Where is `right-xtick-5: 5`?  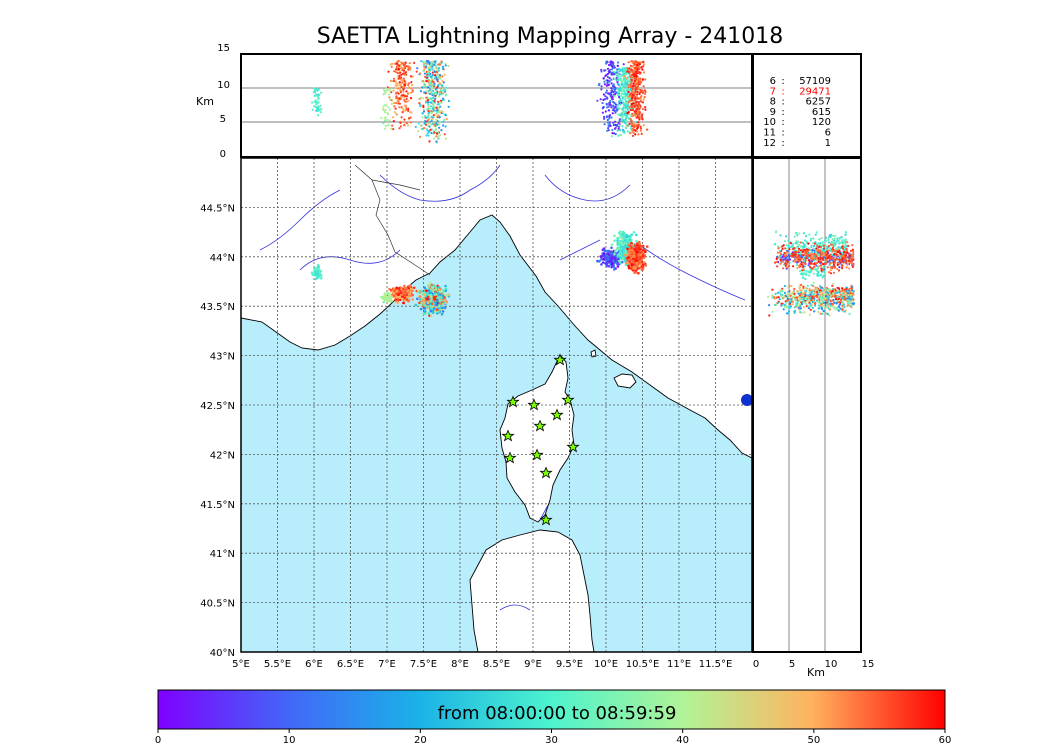 right-xtick-5: 5 is located at coordinates (792, 664).